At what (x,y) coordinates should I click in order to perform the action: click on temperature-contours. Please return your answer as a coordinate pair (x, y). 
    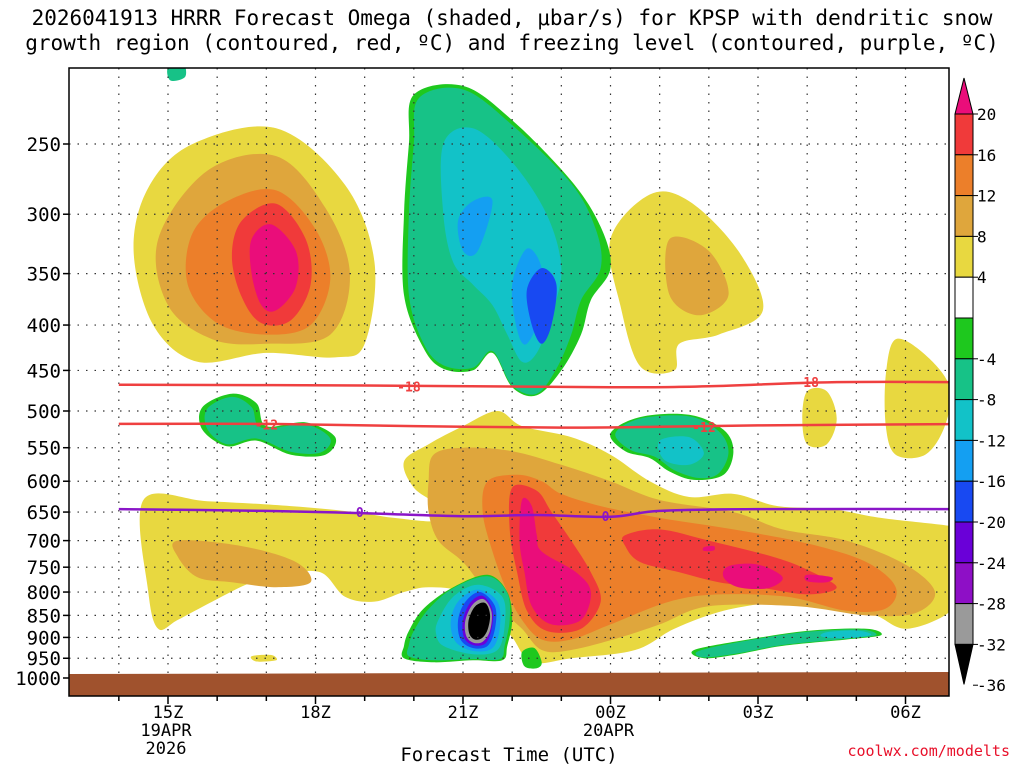
    Looking at the image, I should click on (533, 449).